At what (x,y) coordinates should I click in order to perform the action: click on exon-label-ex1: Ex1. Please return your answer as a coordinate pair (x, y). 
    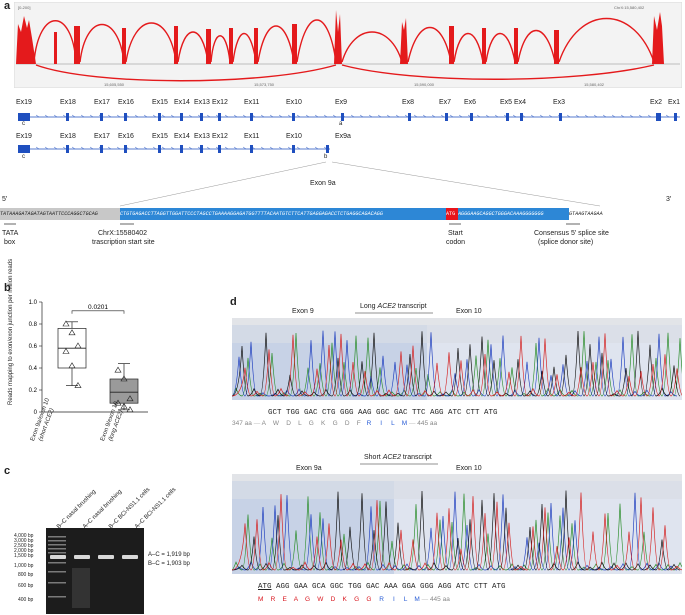
    Looking at the image, I should click on (674, 102).